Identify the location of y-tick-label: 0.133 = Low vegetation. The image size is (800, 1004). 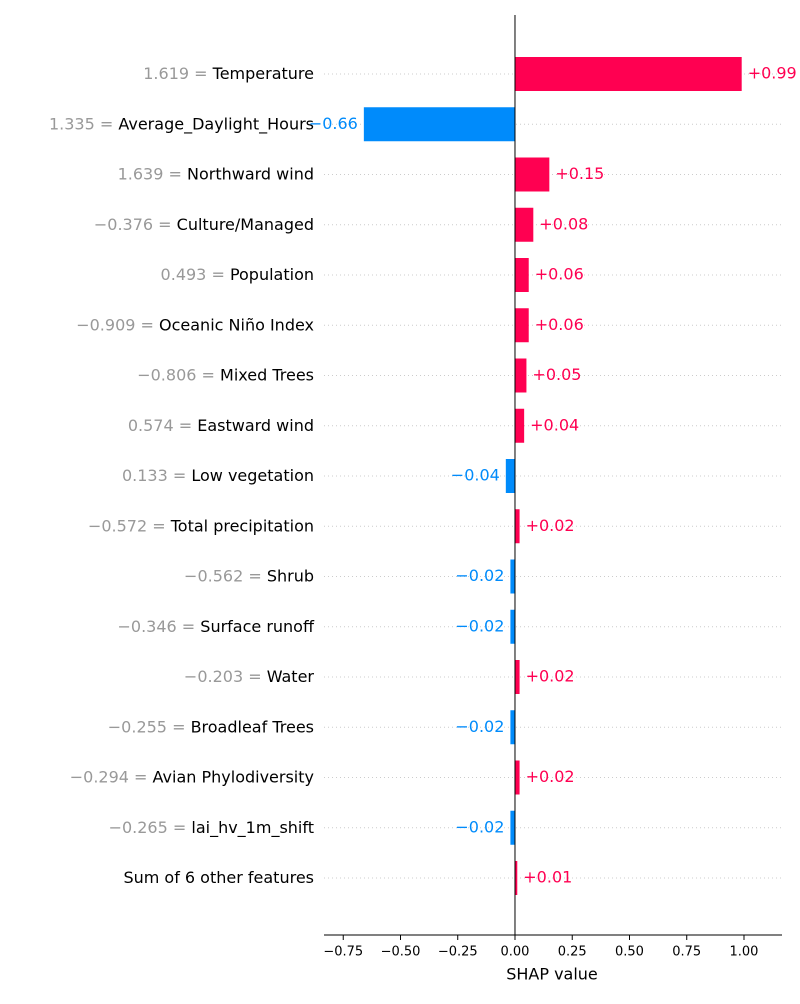
(218, 475).